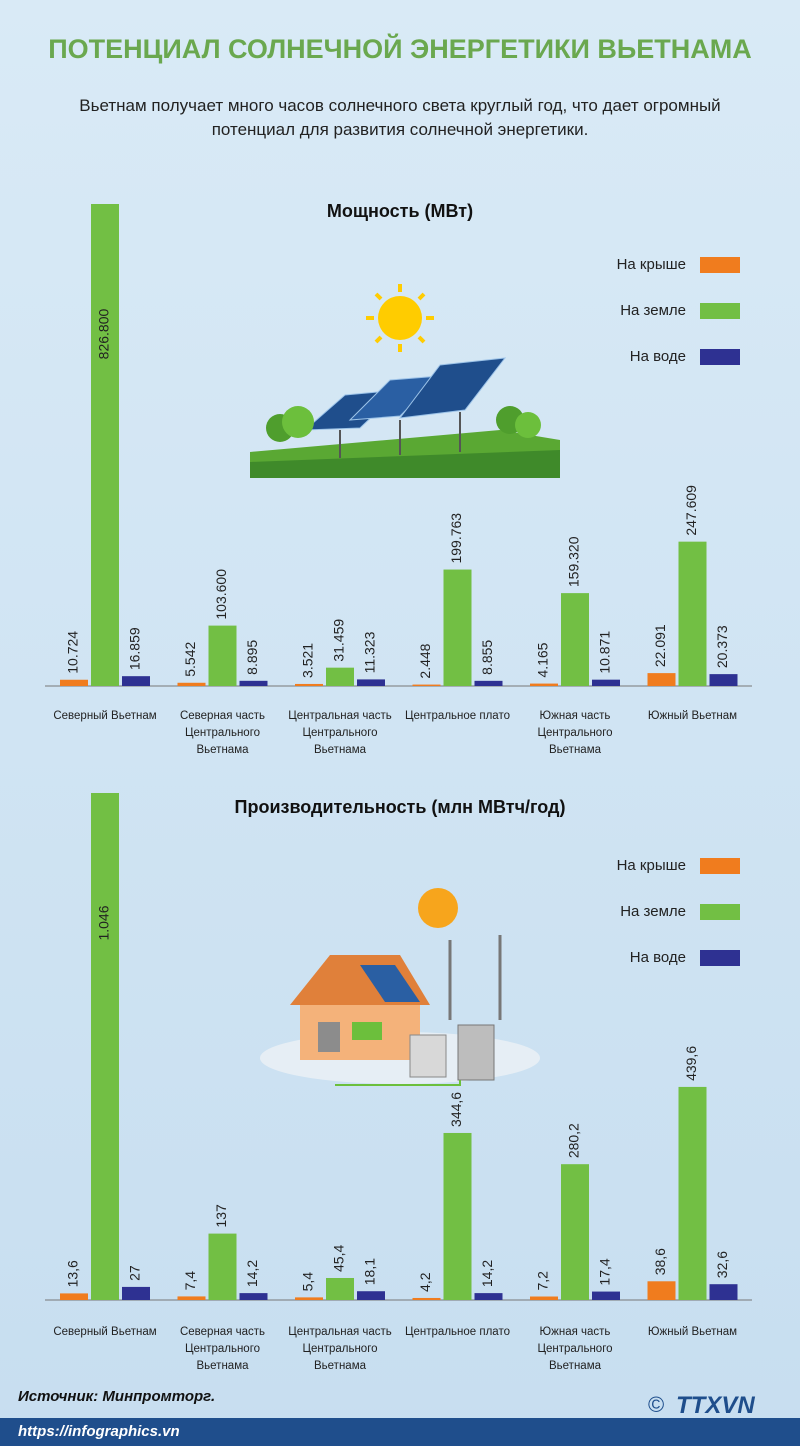  I want to click on data-label: 7,4, so click(190, 1281).